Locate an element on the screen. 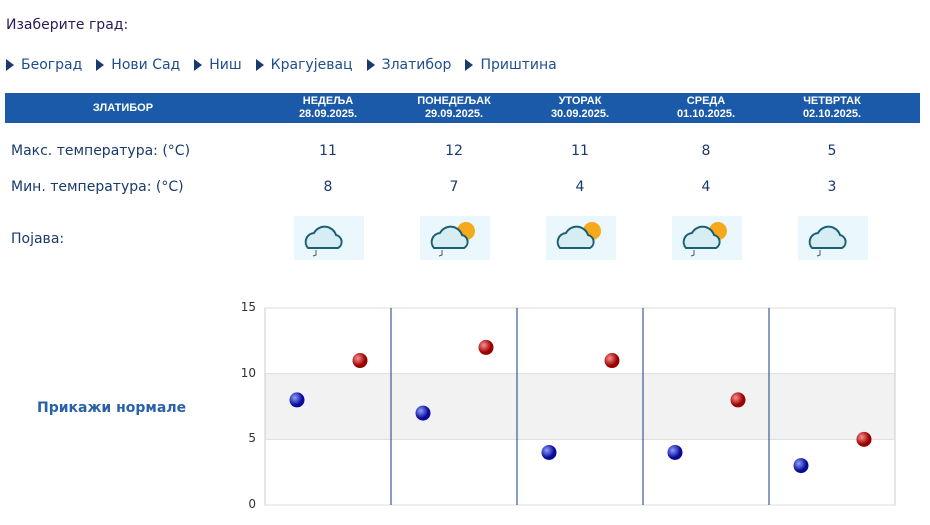 The image size is (930, 525). day-name: ЧЕТВРТАК is located at coordinates (832, 101).